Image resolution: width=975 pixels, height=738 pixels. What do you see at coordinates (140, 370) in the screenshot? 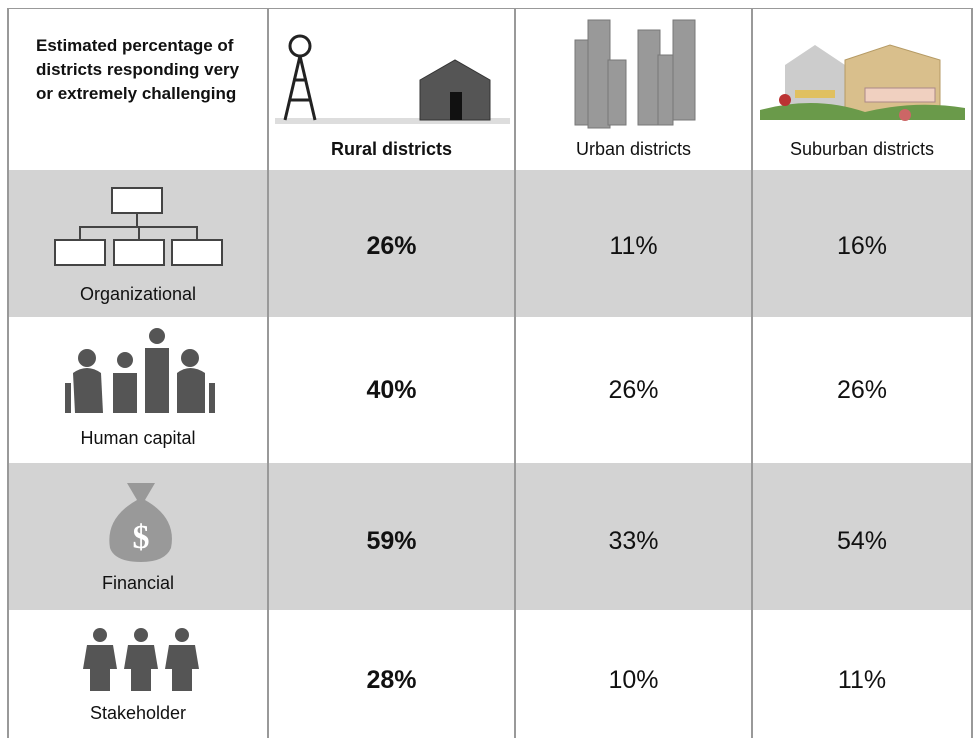
I see `human-capital-icon` at bounding box center [140, 370].